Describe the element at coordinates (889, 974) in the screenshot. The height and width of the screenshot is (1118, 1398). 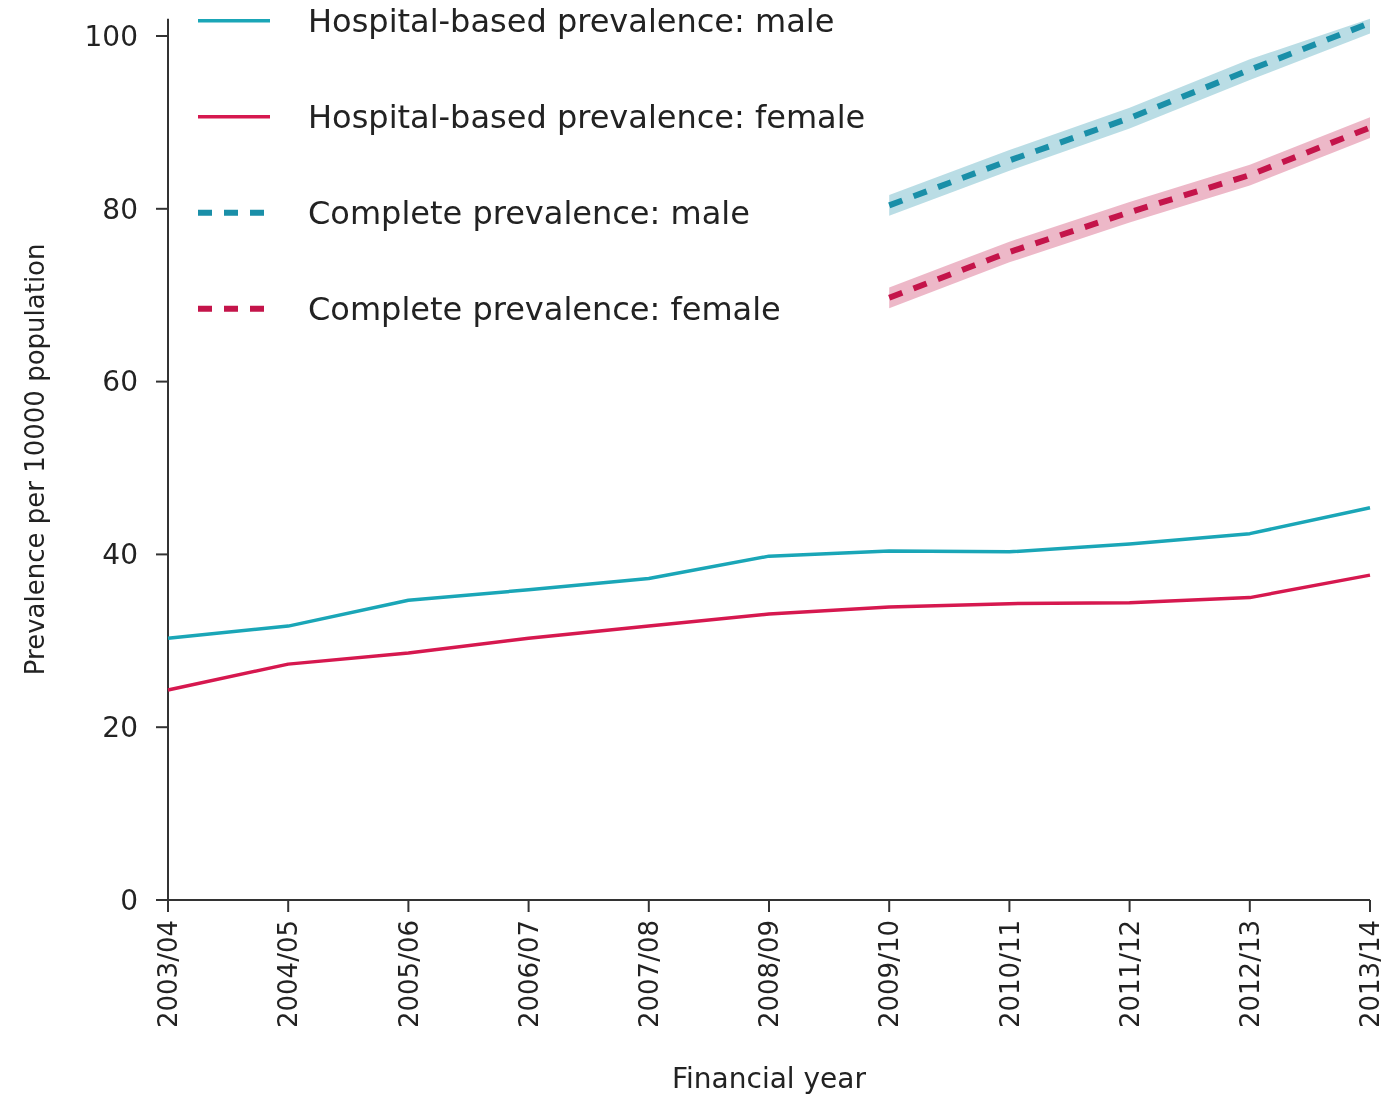
I see `x-tick-label: 2009/10` at that location.